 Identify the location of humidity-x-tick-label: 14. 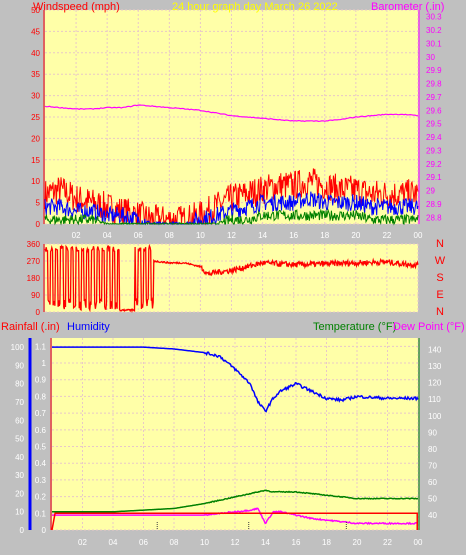
(265, 542).